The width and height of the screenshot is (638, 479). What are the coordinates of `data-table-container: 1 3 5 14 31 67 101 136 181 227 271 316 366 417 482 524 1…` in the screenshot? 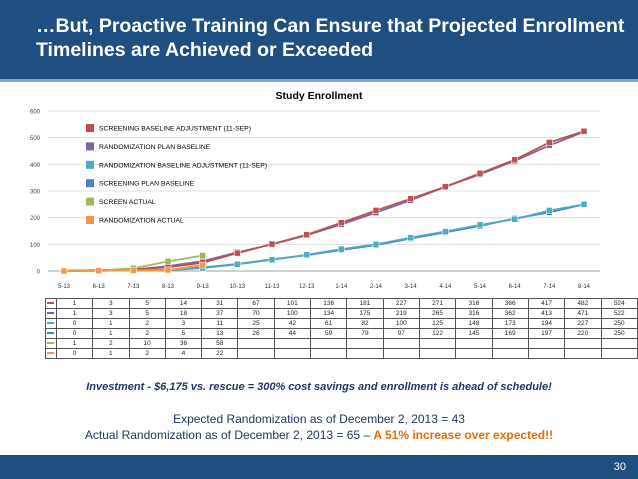 It's located at (341, 328).